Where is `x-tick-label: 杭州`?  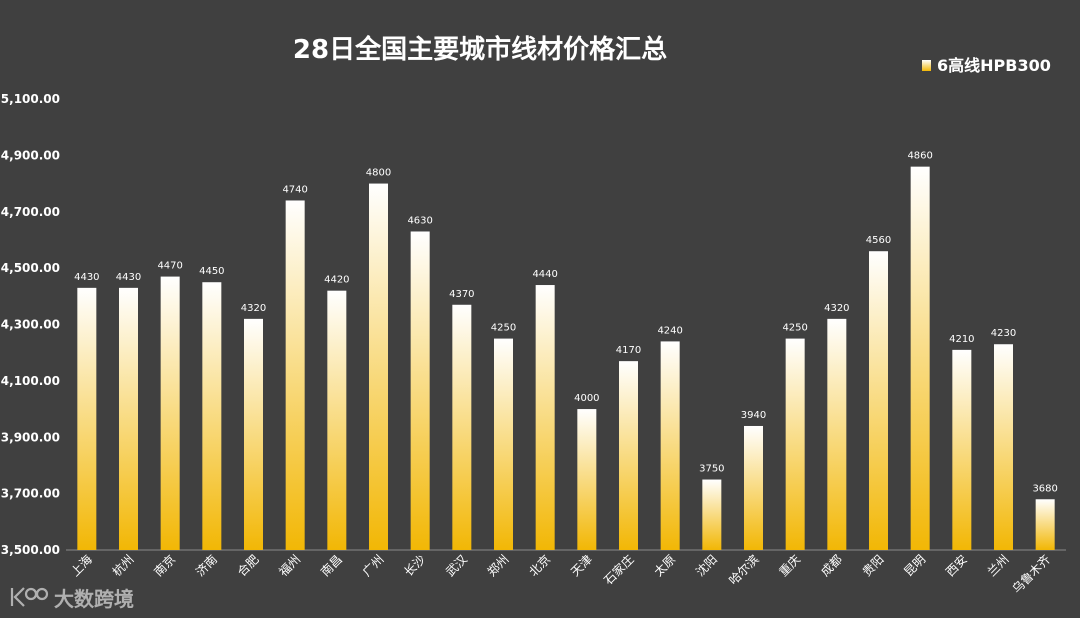 x-tick-label: 杭州 is located at coordinates (123, 566).